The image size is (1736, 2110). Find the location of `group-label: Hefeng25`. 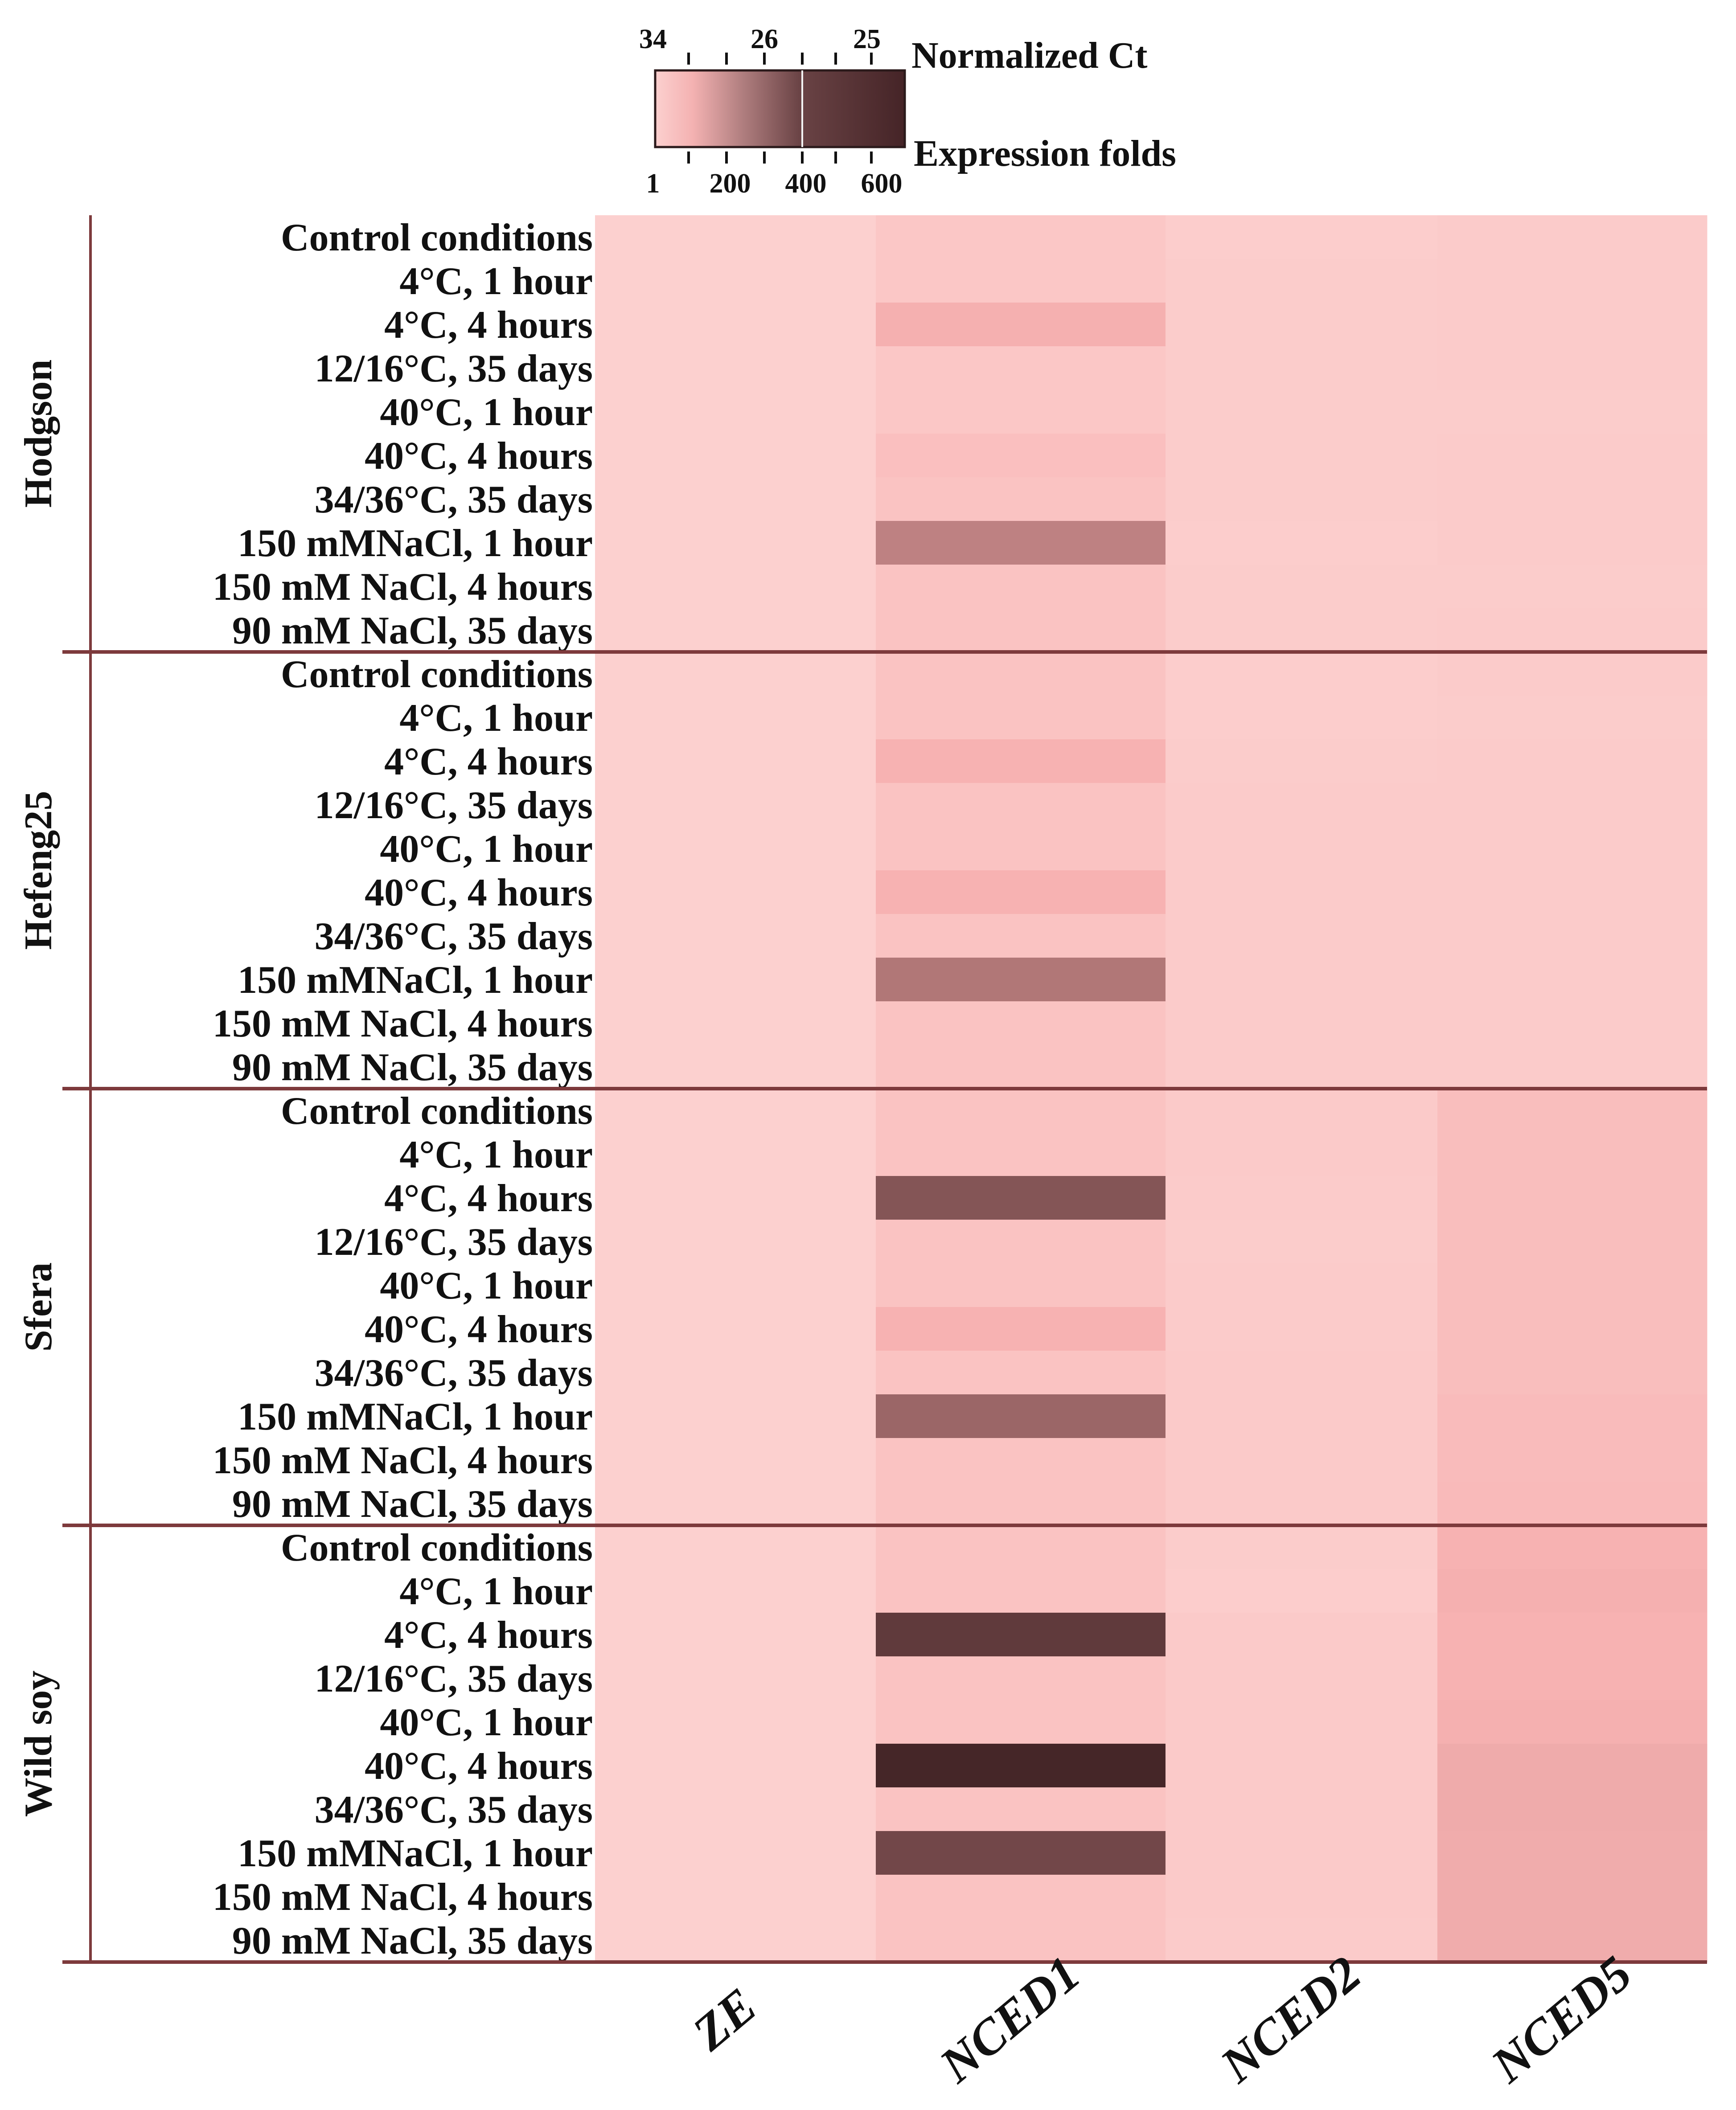

group-label: Hefeng25 is located at coordinates (39, 870).